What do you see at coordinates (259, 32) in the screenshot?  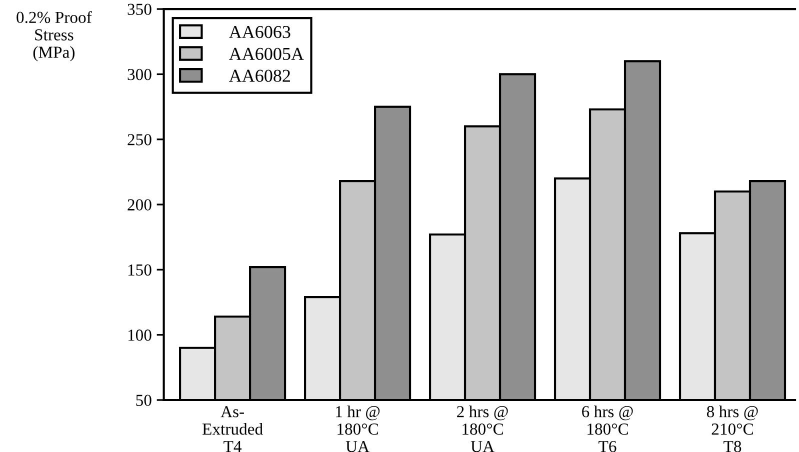 I see `legend-label: AA6063` at bounding box center [259, 32].